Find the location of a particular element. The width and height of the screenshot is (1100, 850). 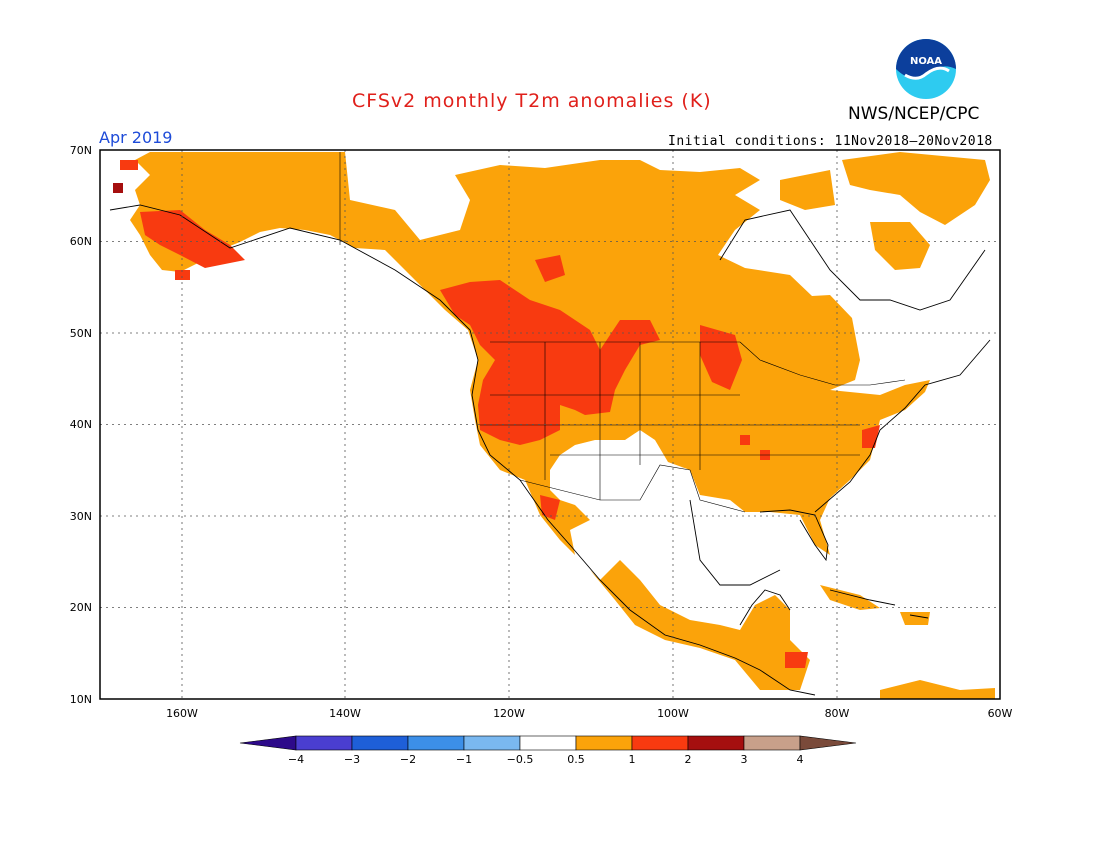

legend-tick-label: 0.5 is located at coordinates (576, 759).